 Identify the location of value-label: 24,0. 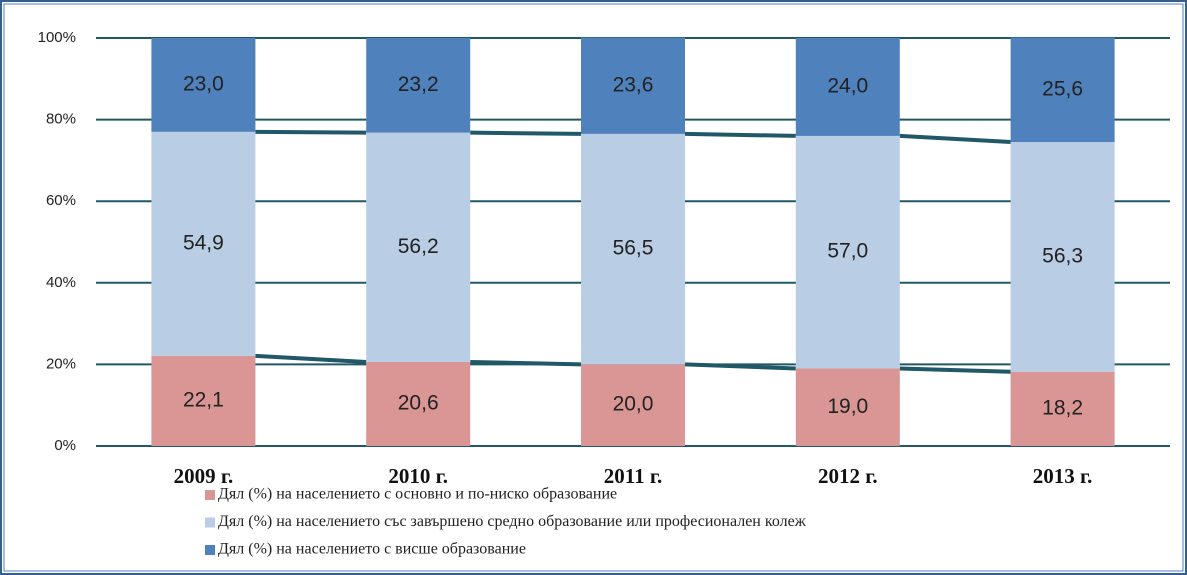
(847, 86).